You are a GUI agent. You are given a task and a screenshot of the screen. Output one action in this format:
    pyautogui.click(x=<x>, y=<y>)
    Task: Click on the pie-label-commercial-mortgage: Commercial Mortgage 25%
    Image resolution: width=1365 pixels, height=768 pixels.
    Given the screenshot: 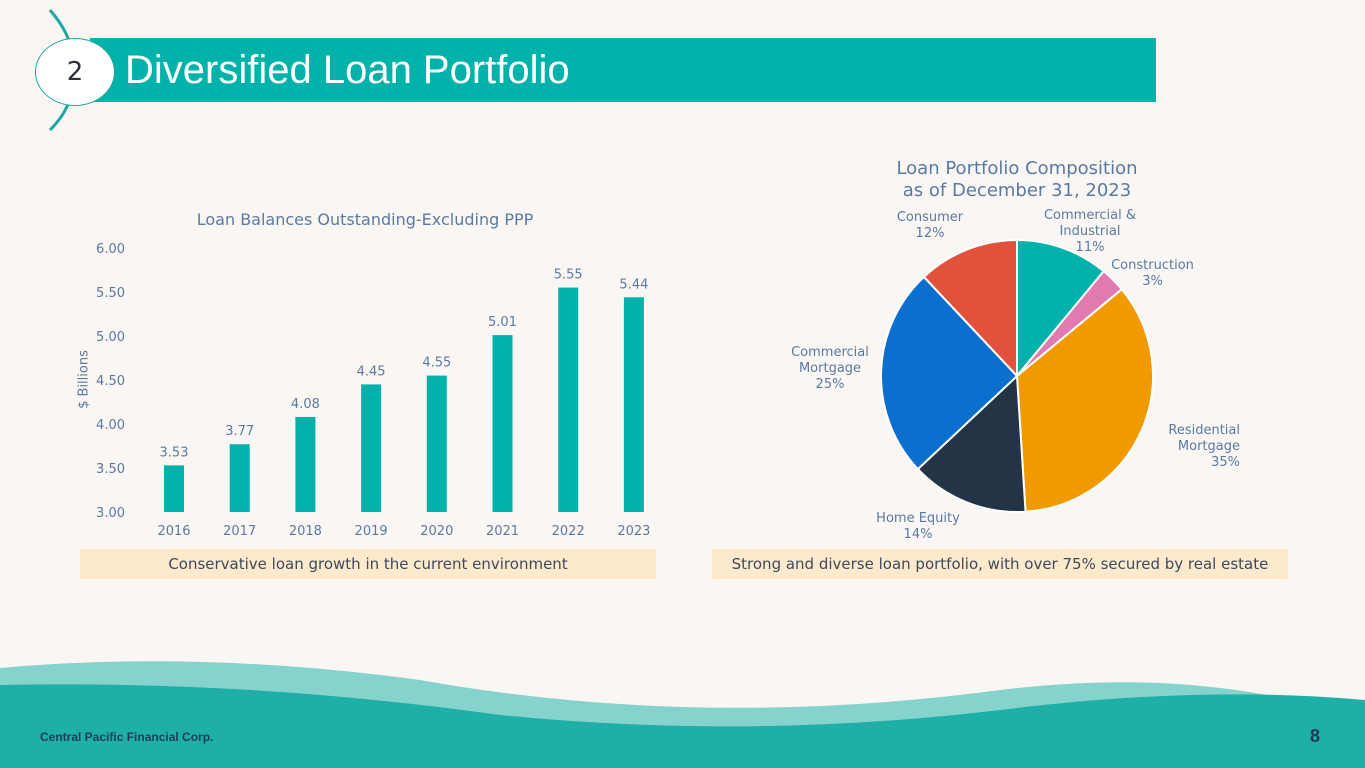 What is the action you would take?
    pyautogui.click(x=830, y=369)
    